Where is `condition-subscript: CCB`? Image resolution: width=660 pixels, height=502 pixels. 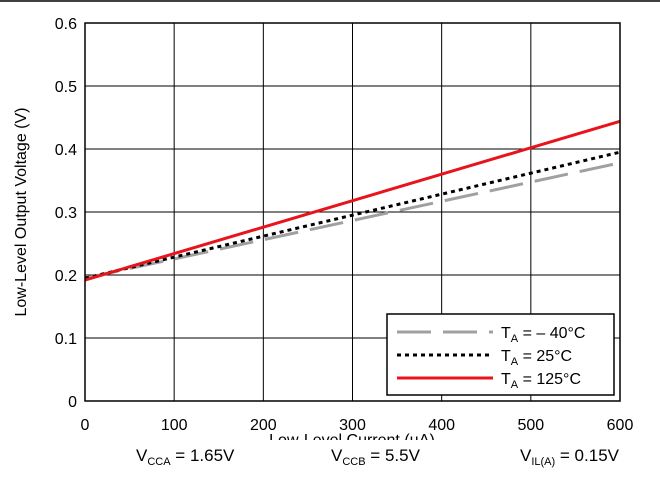
condition-subscript: CCB is located at coordinates (354, 462).